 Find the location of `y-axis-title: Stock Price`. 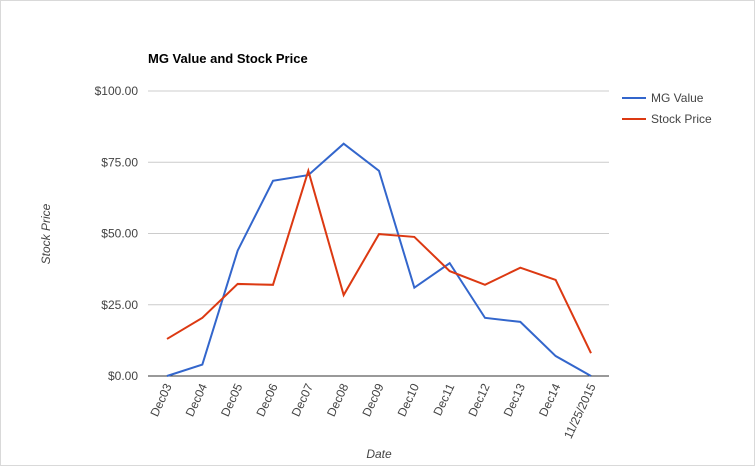

y-axis-title: Stock Price is located at coordinates (46, 233).